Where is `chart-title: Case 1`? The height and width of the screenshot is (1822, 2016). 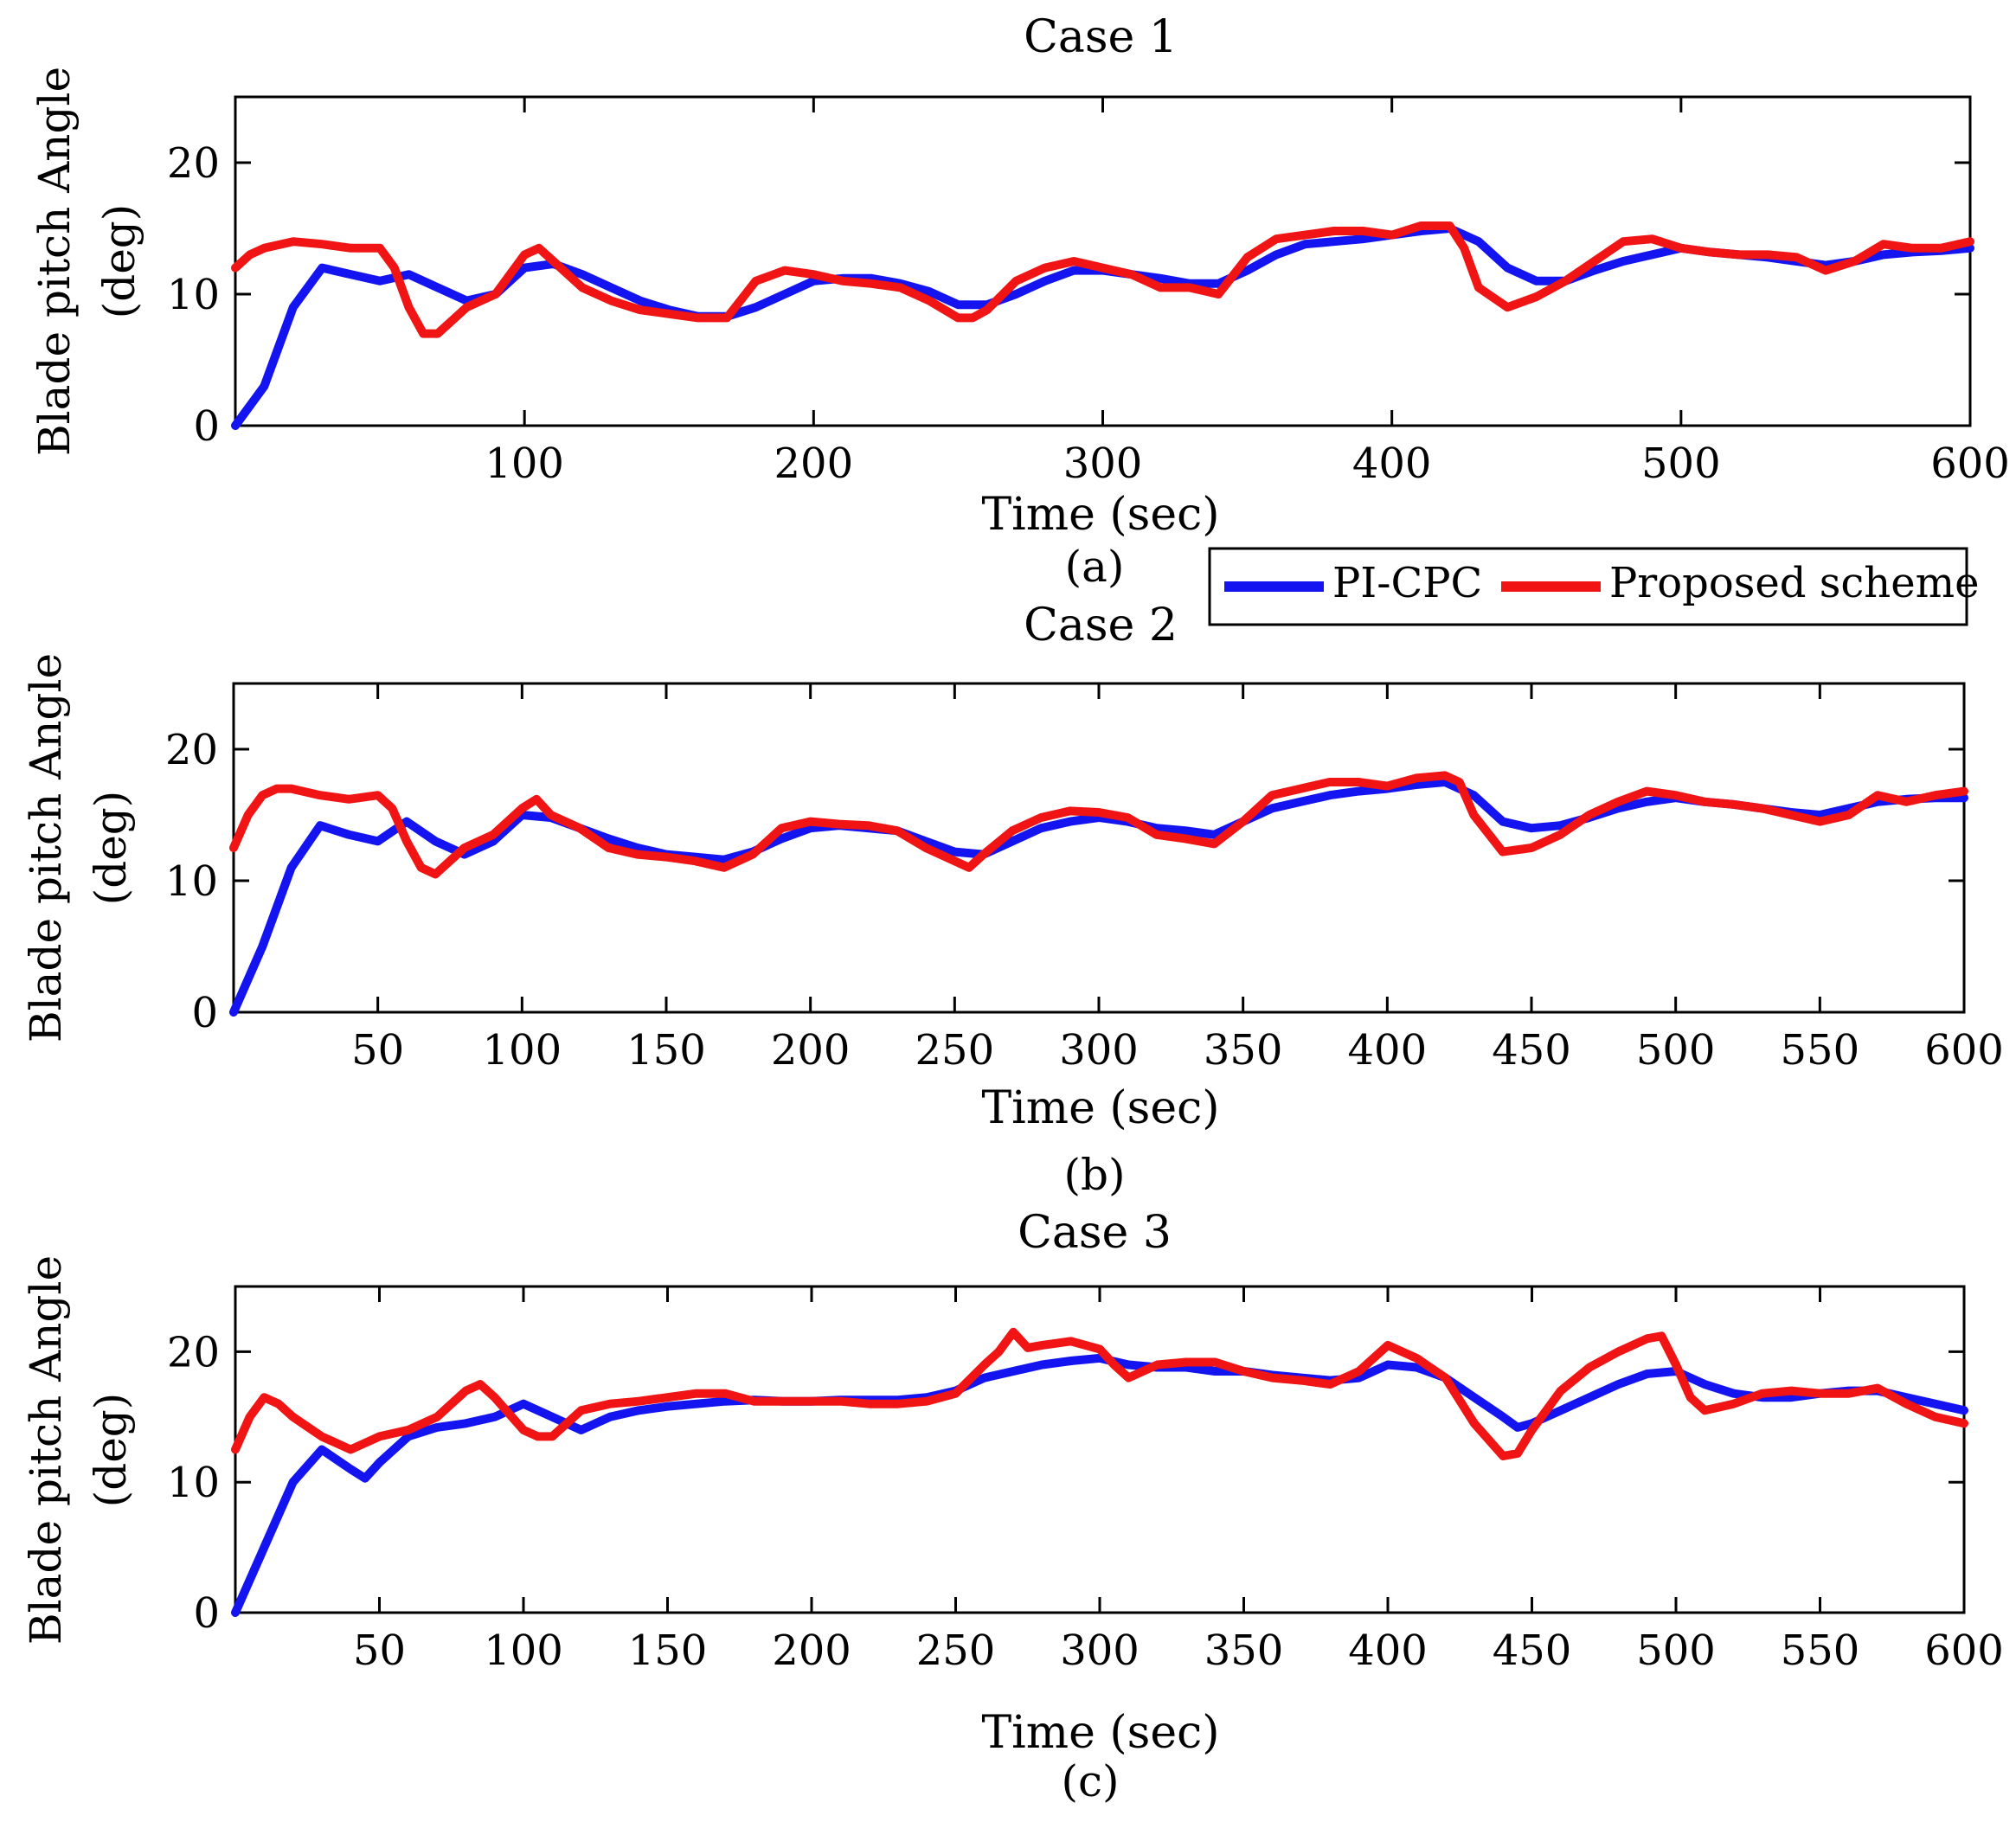 chart-title: Case 1 is located at coordinates (1101, 37).